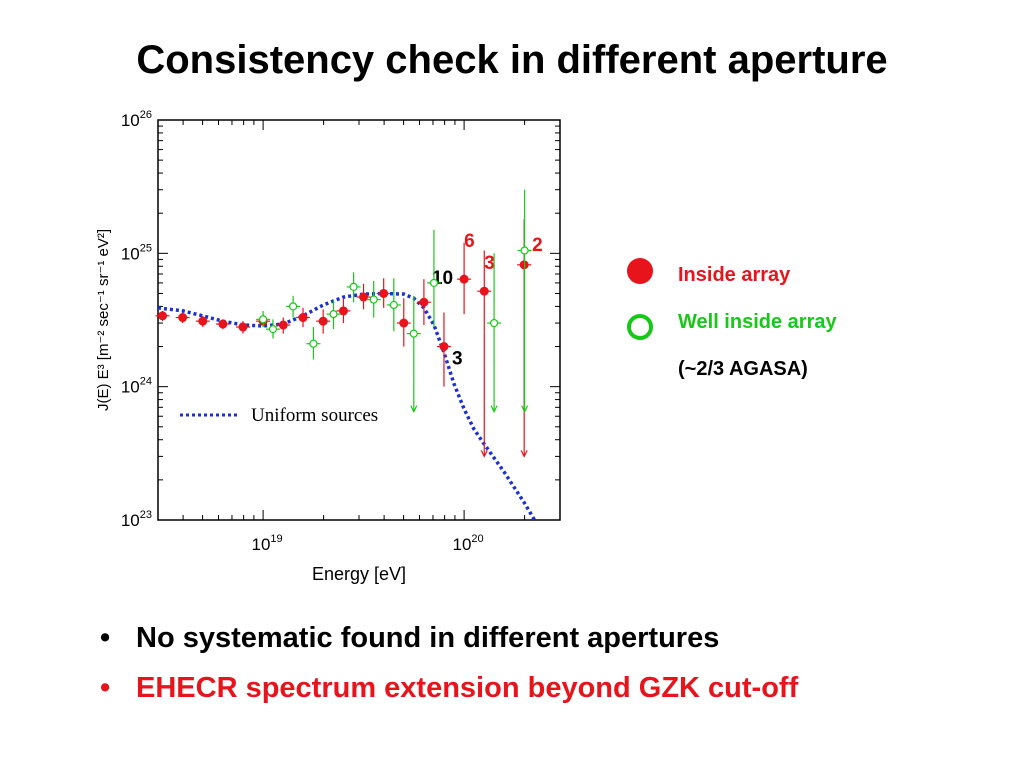 The width and height of the screenshot is (1024, 768). Describe the element at coordinates (103, 320) in the screenshot. I see `y-axis-label: J(E) E³ [m⁻² sec⁻¹ sr⁻¹ eV²]` at that location.